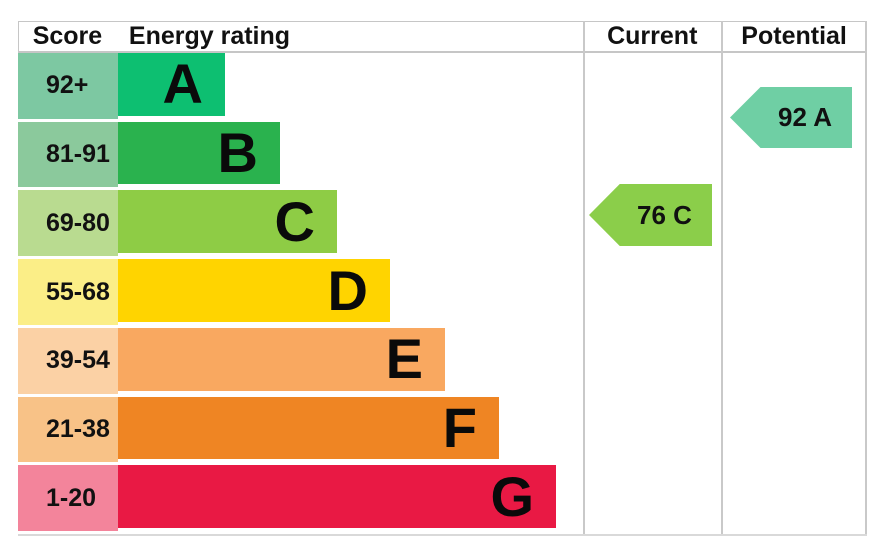  What do you see at coordinates (442, 87) in the screenshot?
I see `band-row-a: 92+ A` at bounding box center [442, 87].